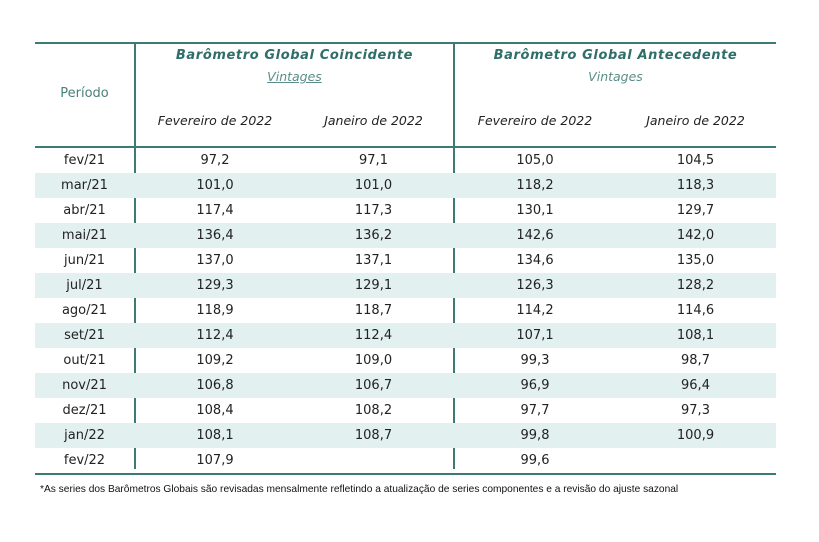 The image size is (819, 542). Describe the element at coordinates (373, 160) in the screenshot. I see `value-cell: 97,1` at that location.